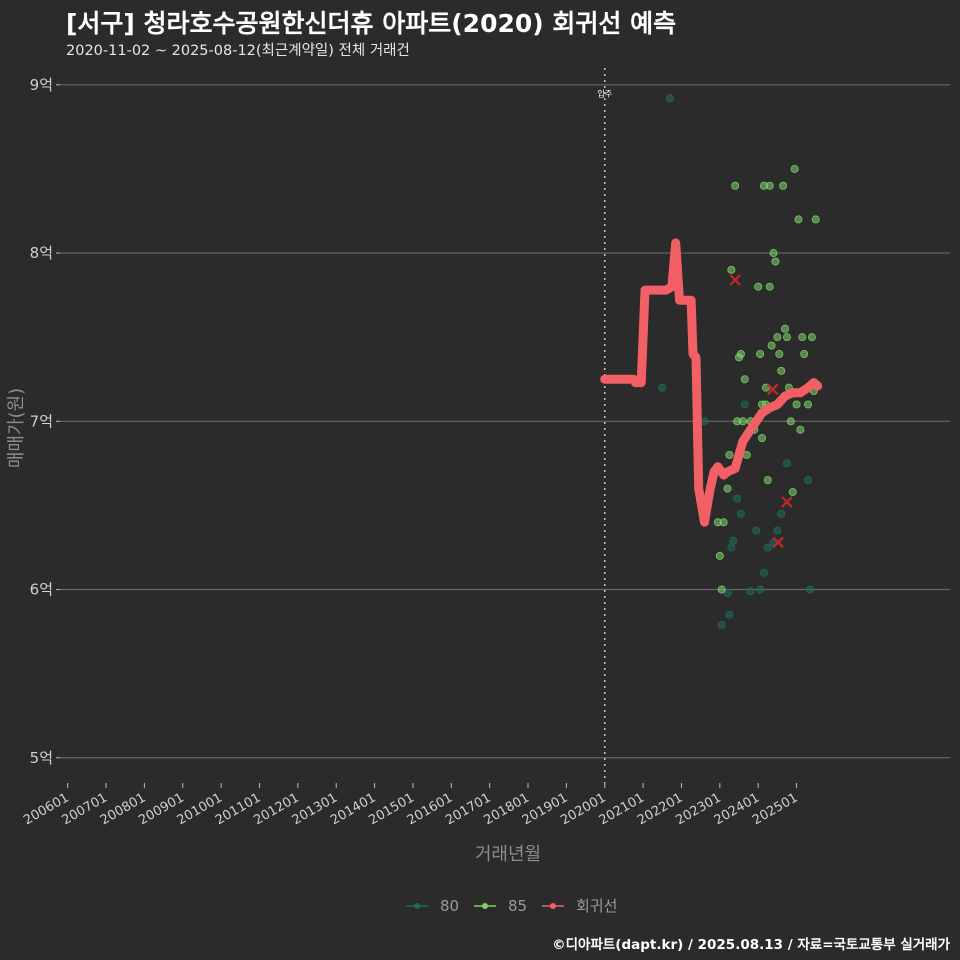 Image resolution: width=960 pixels, height=960 pixels. Describe the element at coordinates (596, 906) in the screenshot. I see `legend-label: 회귀선` at that location.